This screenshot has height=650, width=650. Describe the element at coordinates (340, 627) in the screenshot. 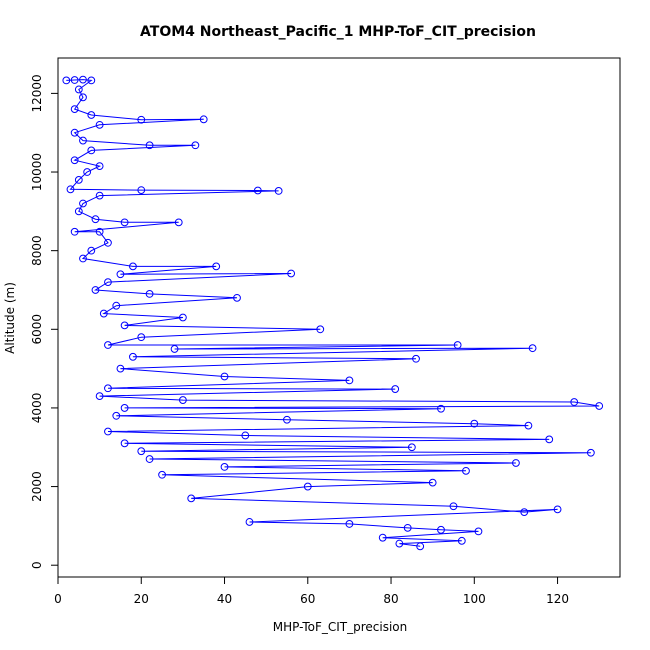

I see `x-axis-label: MHP-ToF_CIT_precision` at that location.